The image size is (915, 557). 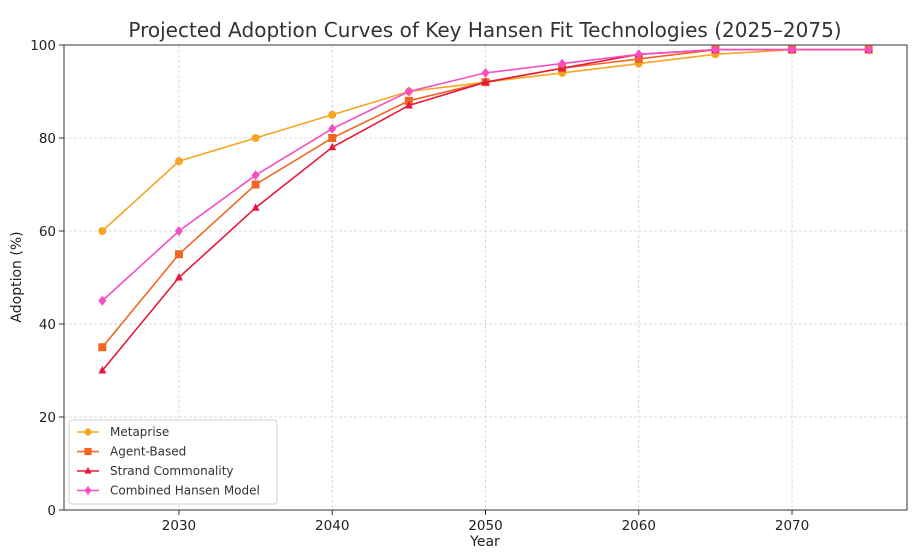 What do you see at coordinates (148, 452) in the screenshot?
I see `legend-label: Agent-Based` at bounding box center [148, 452].